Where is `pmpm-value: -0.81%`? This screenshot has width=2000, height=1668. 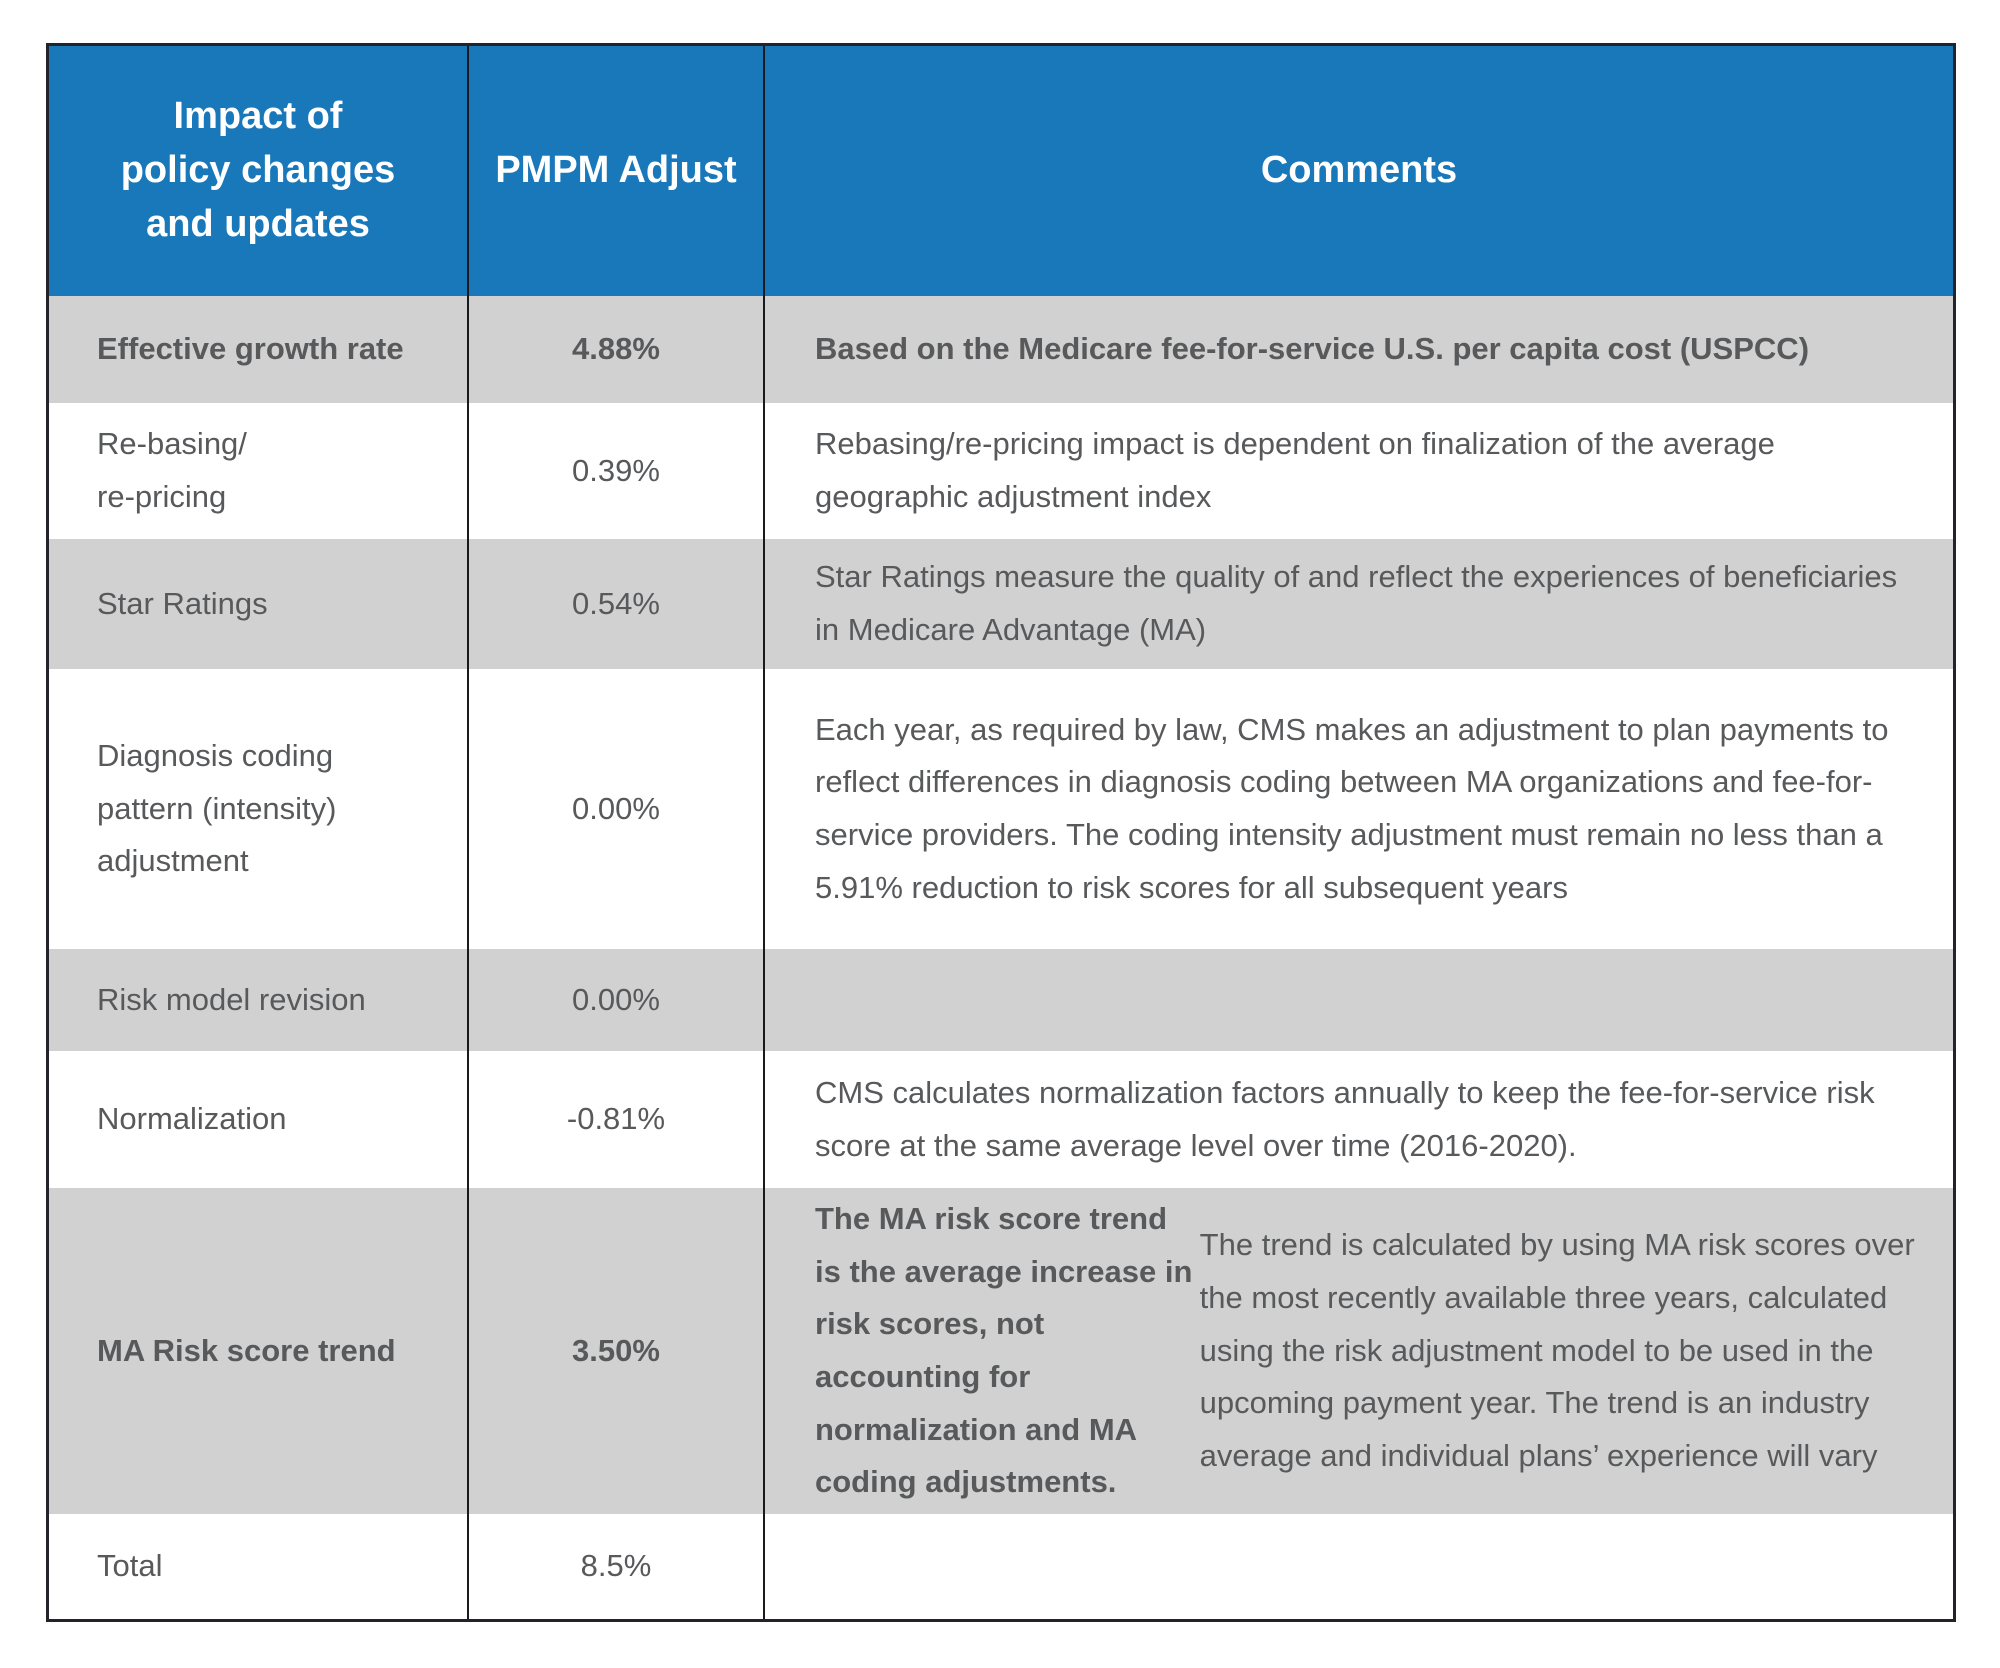
pmpm-value: -0.81% is located at coordinates (617, 1119).